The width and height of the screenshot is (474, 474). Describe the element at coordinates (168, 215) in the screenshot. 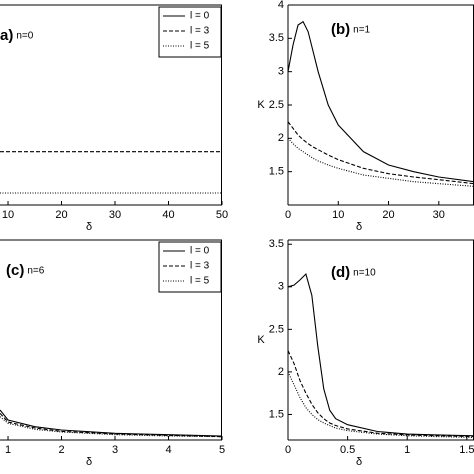

I see `x-tick-label: 40` at that location.